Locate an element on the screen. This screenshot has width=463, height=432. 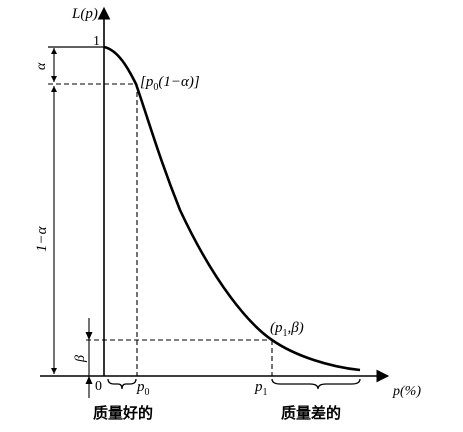
good-quality-brace is located at coordinates (122, 384).